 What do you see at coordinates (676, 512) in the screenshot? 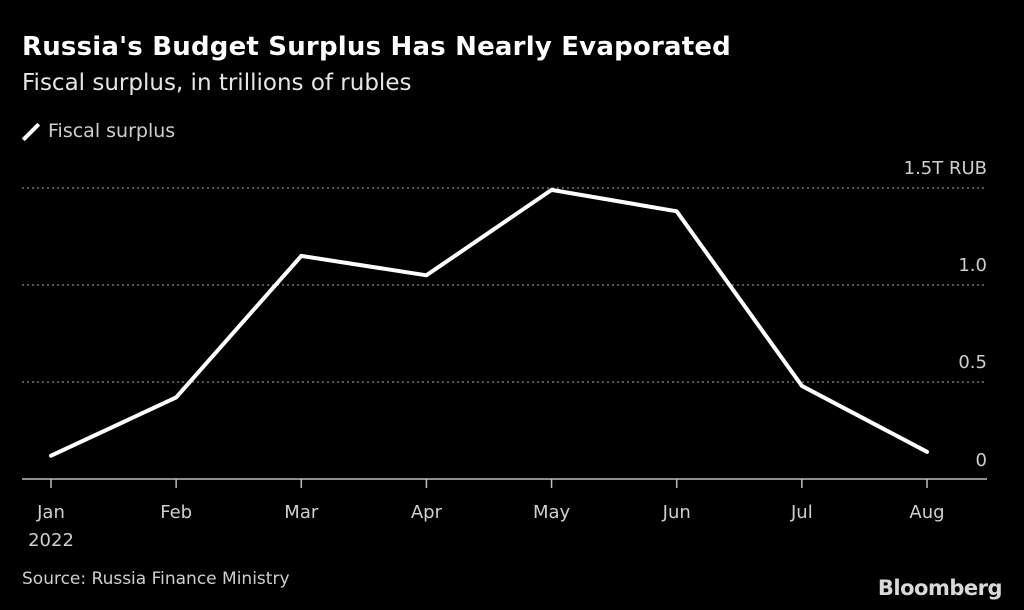
I see `x-tick-label: Jun` at bounding box center [676, 512].